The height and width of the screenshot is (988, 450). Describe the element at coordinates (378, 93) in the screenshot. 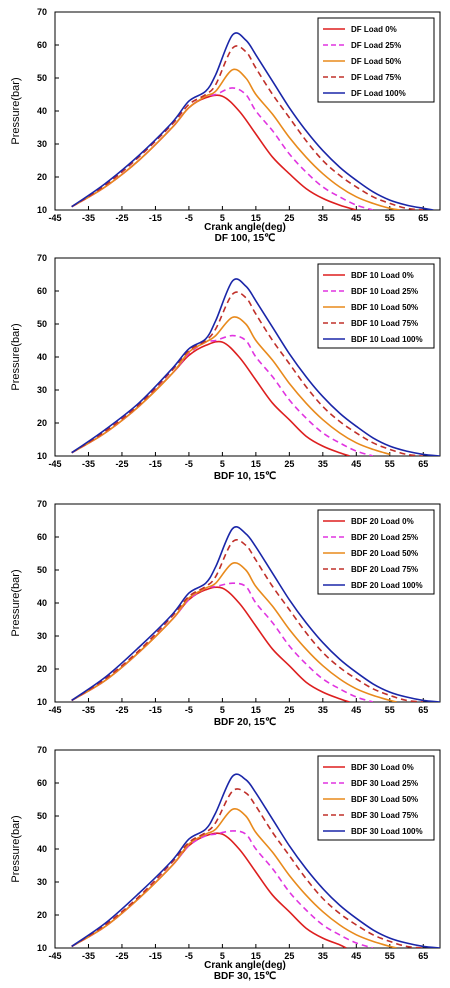

I see `legend-label: DF Load 100%` at that location.